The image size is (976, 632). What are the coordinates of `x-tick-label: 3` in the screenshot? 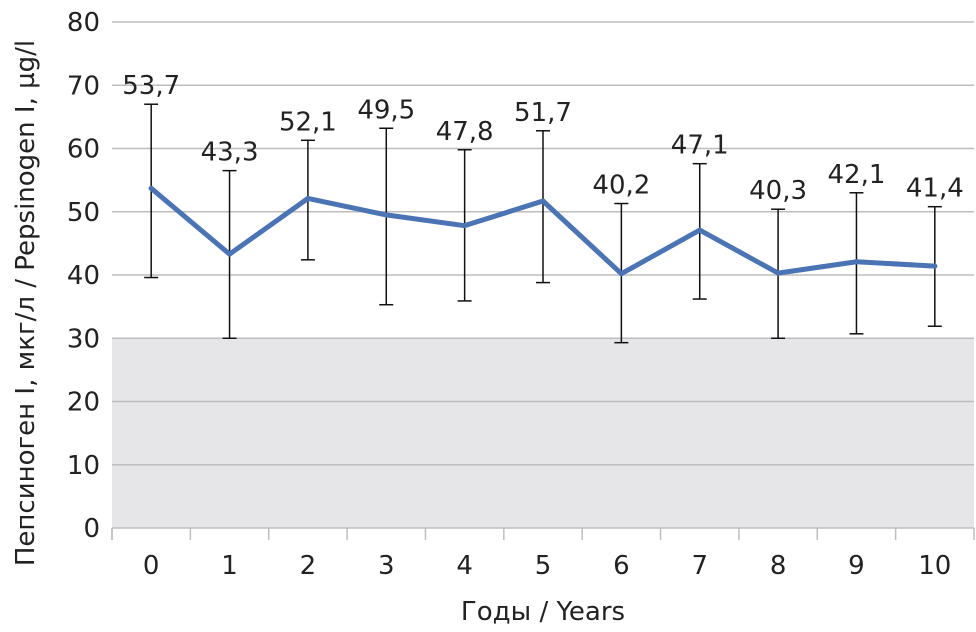 It's located at (386, 566).